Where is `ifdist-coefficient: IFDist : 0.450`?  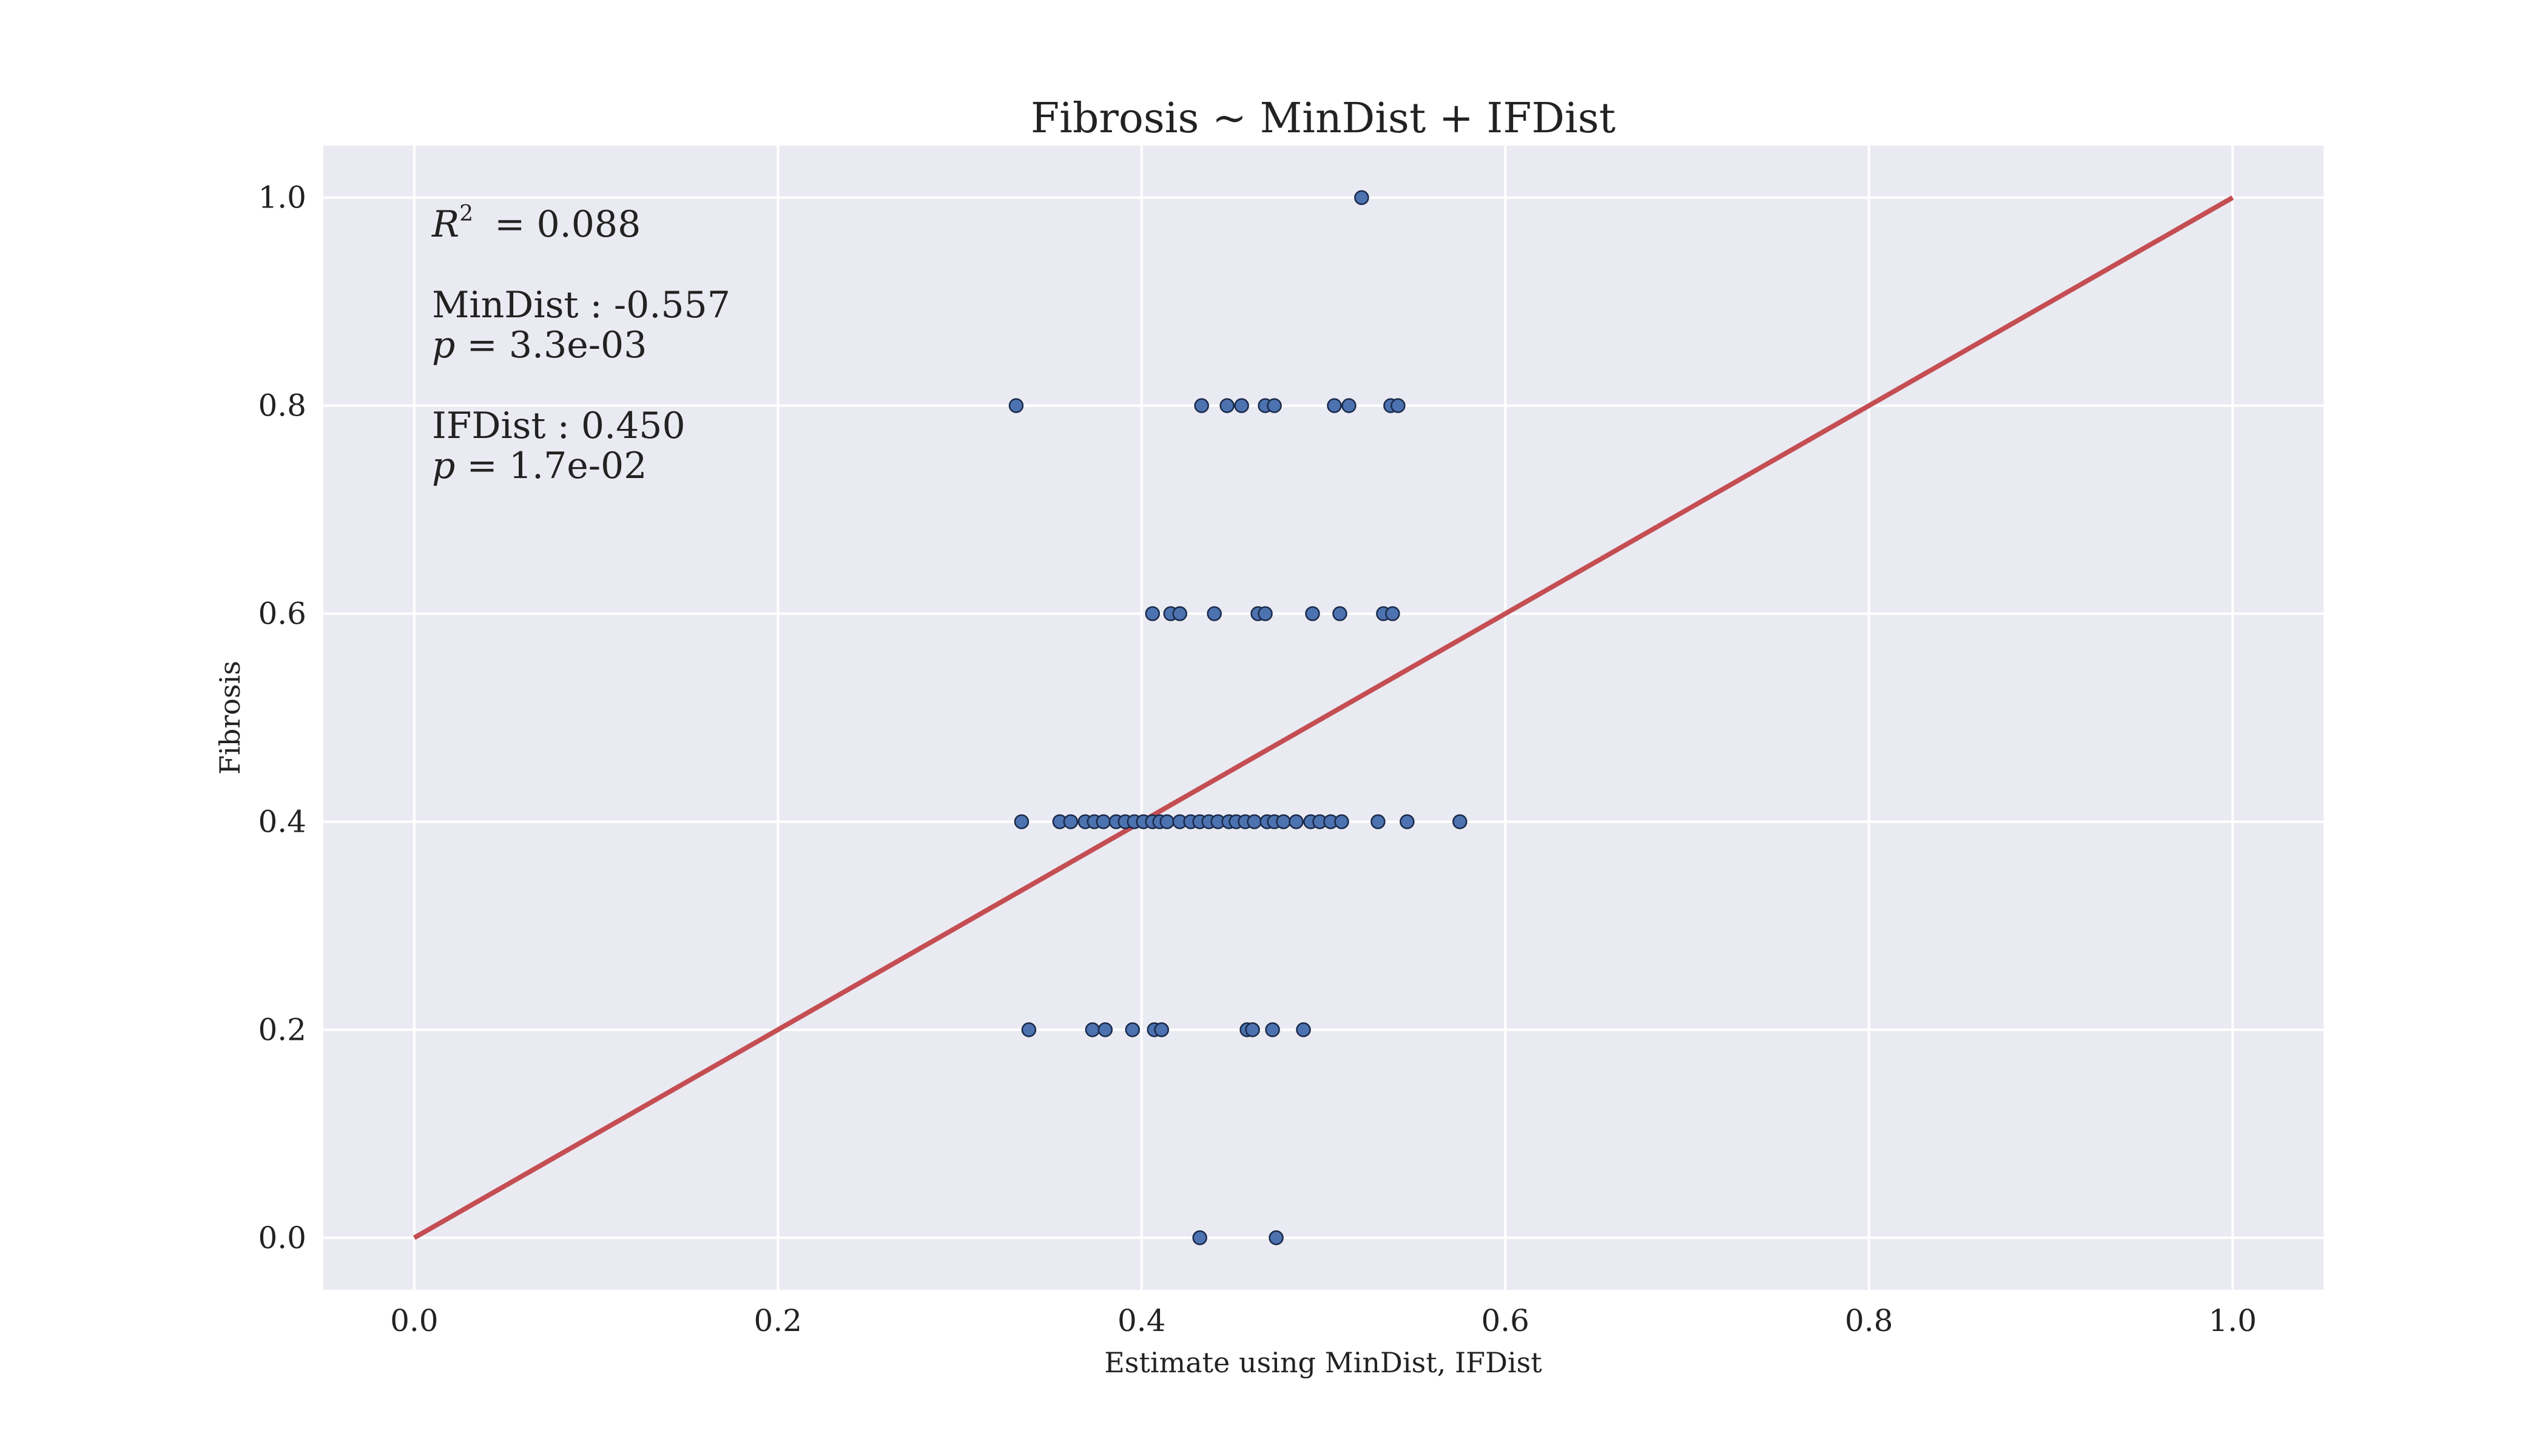
ifdist-coefficient: IFDist : 0.450 is located at coordinates (559, 426).